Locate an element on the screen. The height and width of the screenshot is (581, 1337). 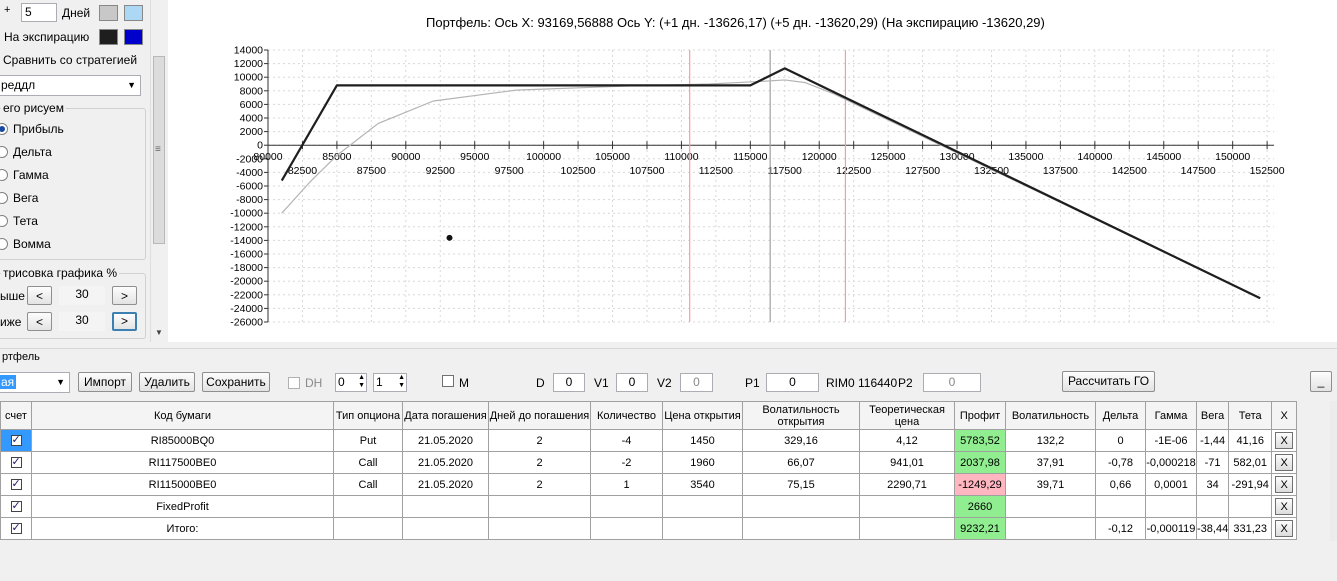
table-cell: 39,71 is located at coordinates (1050, 484).